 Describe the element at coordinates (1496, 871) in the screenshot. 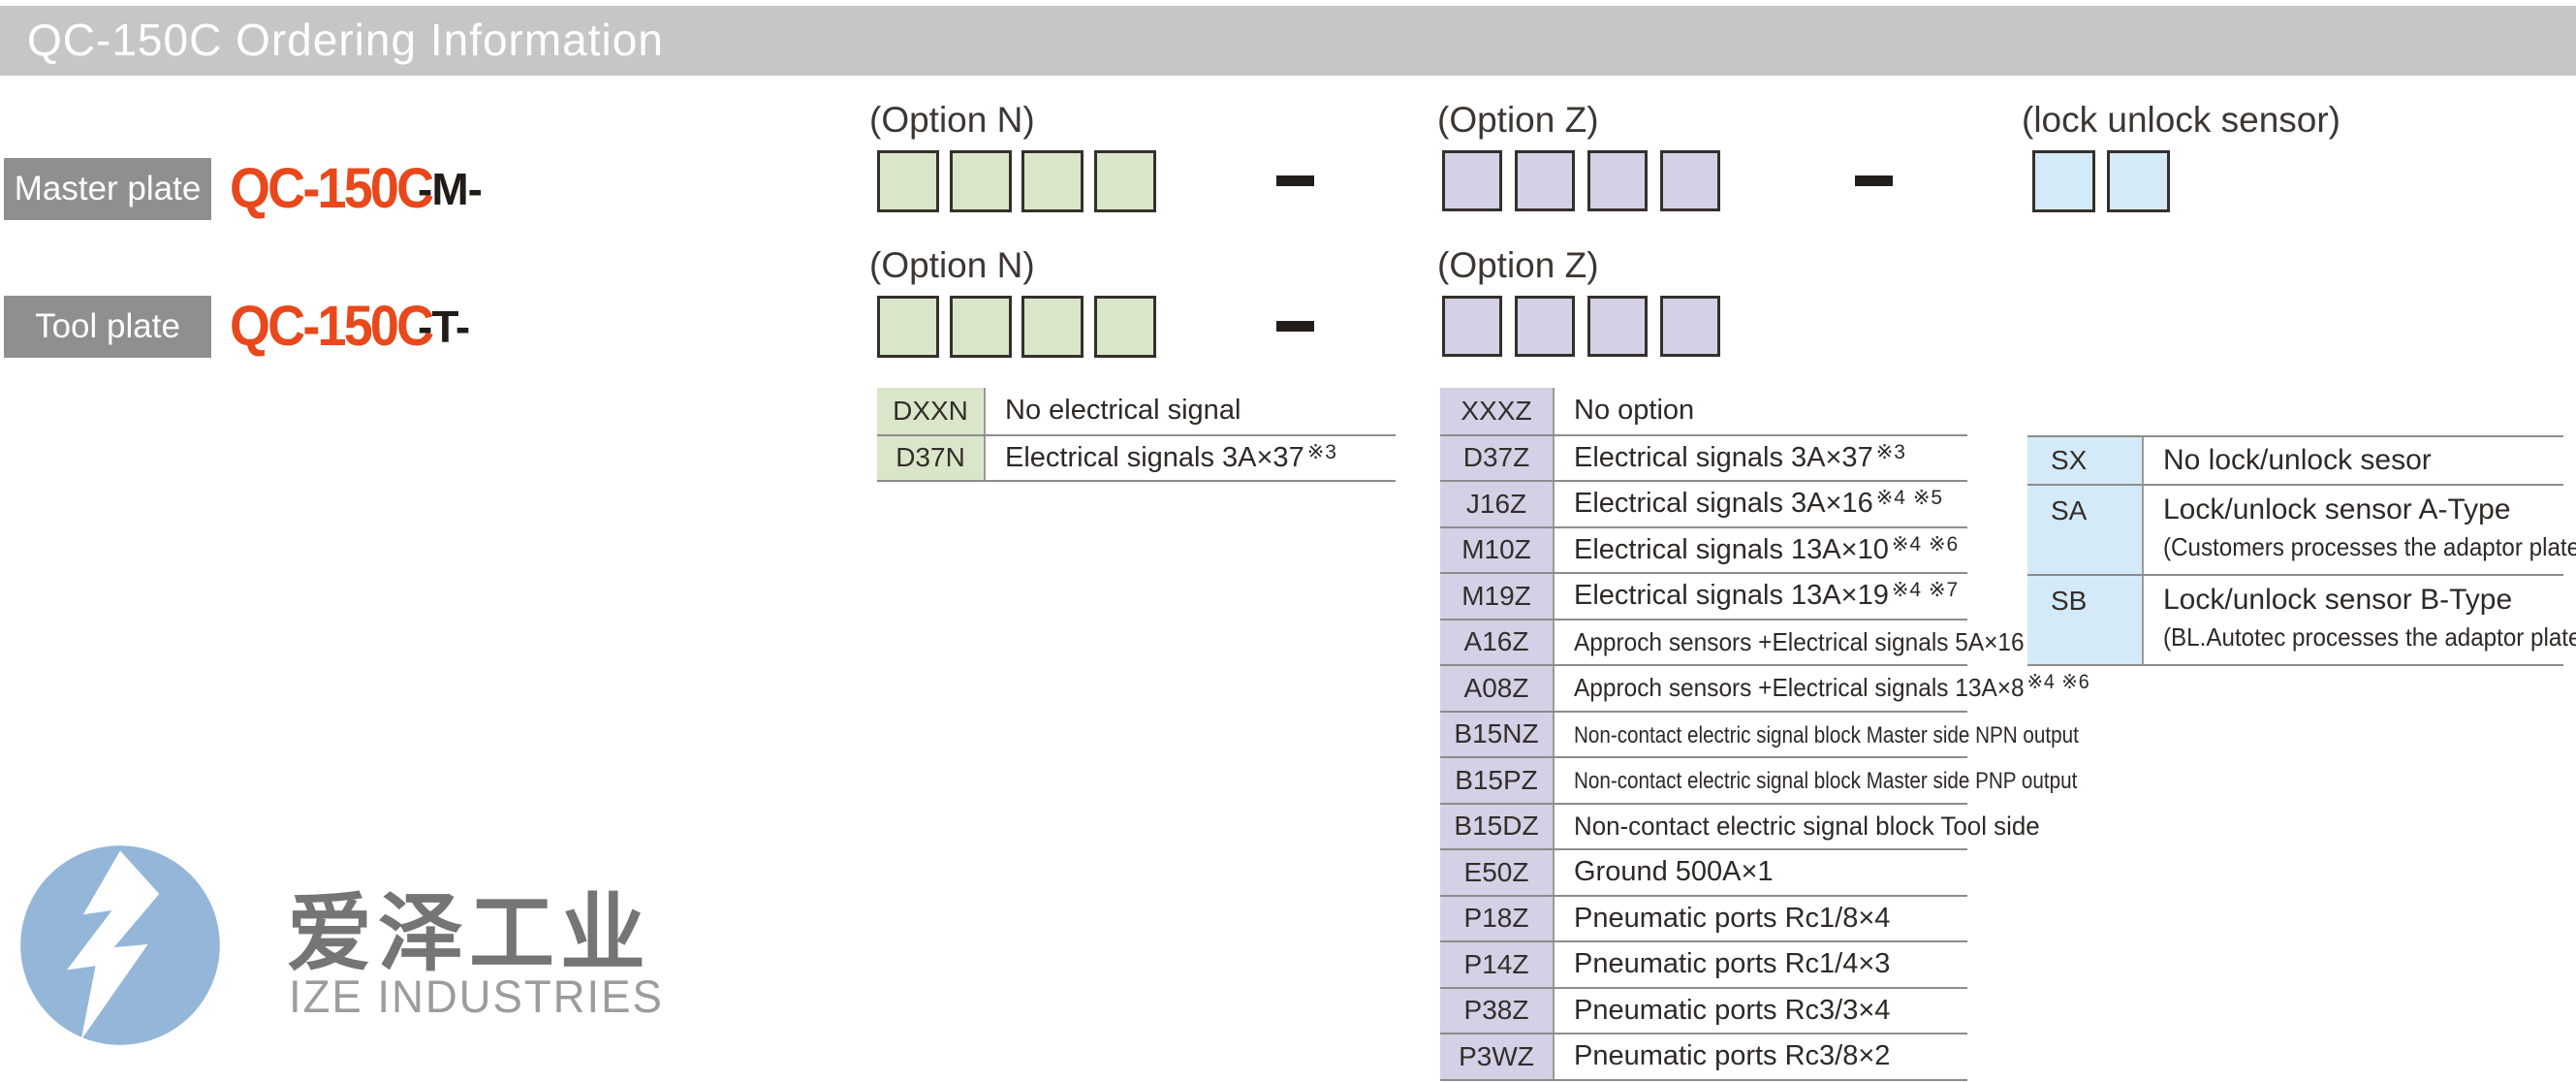

I see `option-code: E50Z` at that location.